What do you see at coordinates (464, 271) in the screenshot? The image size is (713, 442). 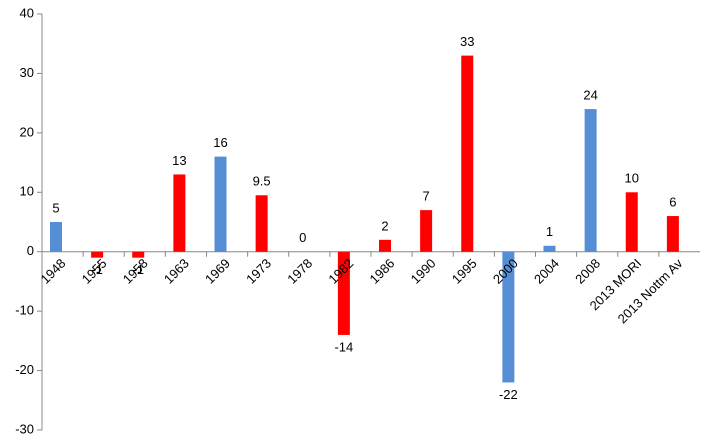 I see `x-tick-label: 1995` at bounding box center [464, 271].